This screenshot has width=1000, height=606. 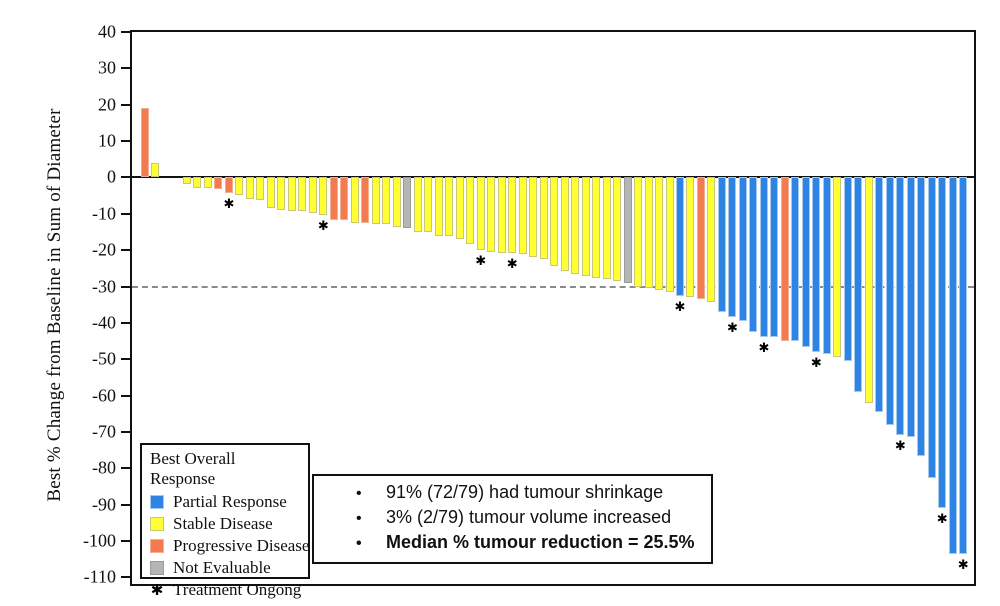 I want to click on patient-bar-23-sd, so click(x=375, y=200).